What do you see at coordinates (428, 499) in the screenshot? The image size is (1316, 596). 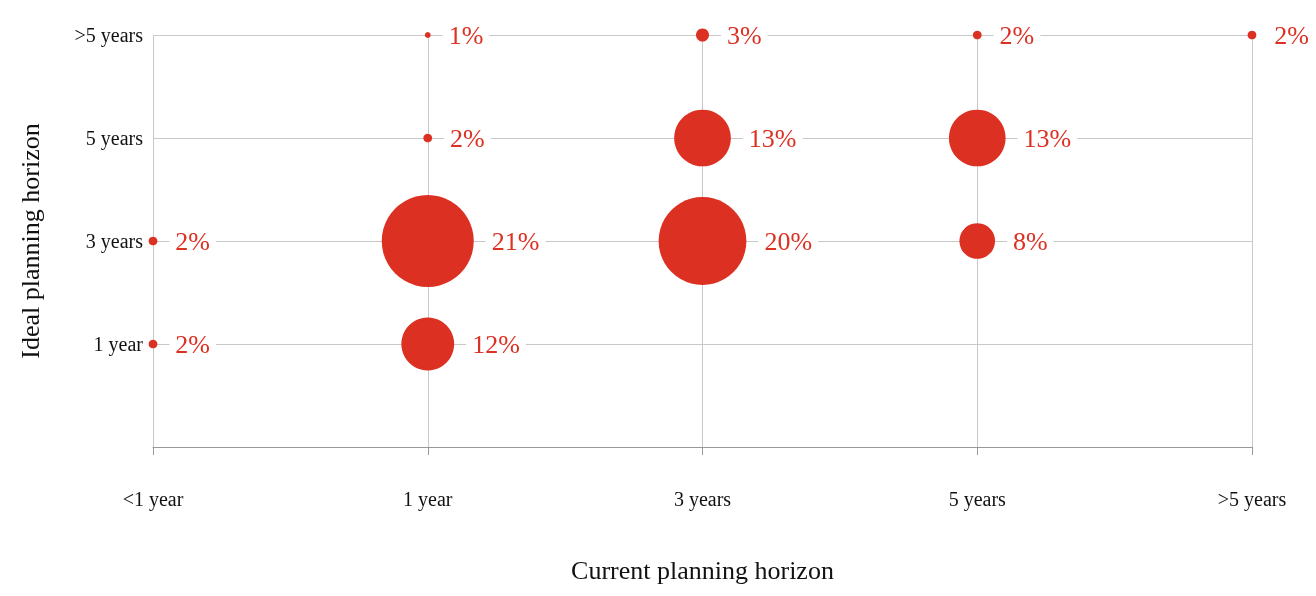 I see `x-tick-label: 1 year` at bounding box center [428, 499].